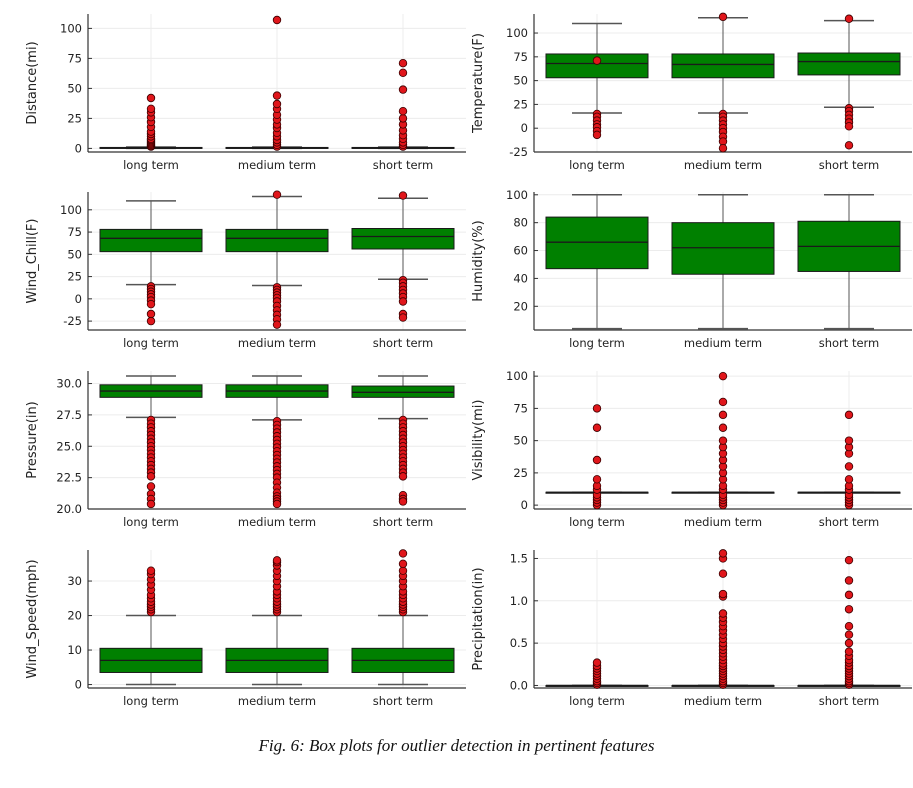 The height and width of the screenshot is (788, 913). What do you see at coordinates (520, 223) in the screenshot?
I see `y-tick-label: 80` at bounding box center [520, 223].